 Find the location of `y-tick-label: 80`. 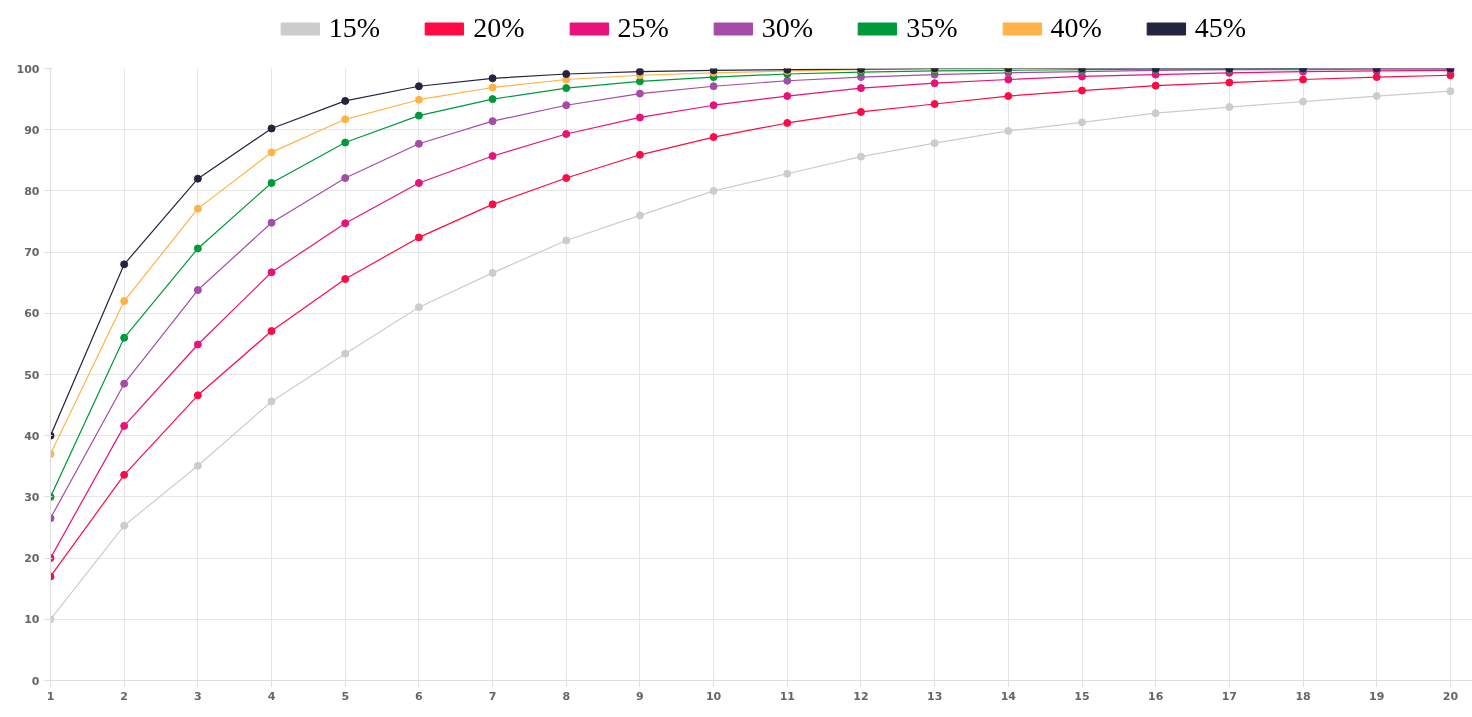

y-tick-label: 80 is located at coordinates (32, 191).